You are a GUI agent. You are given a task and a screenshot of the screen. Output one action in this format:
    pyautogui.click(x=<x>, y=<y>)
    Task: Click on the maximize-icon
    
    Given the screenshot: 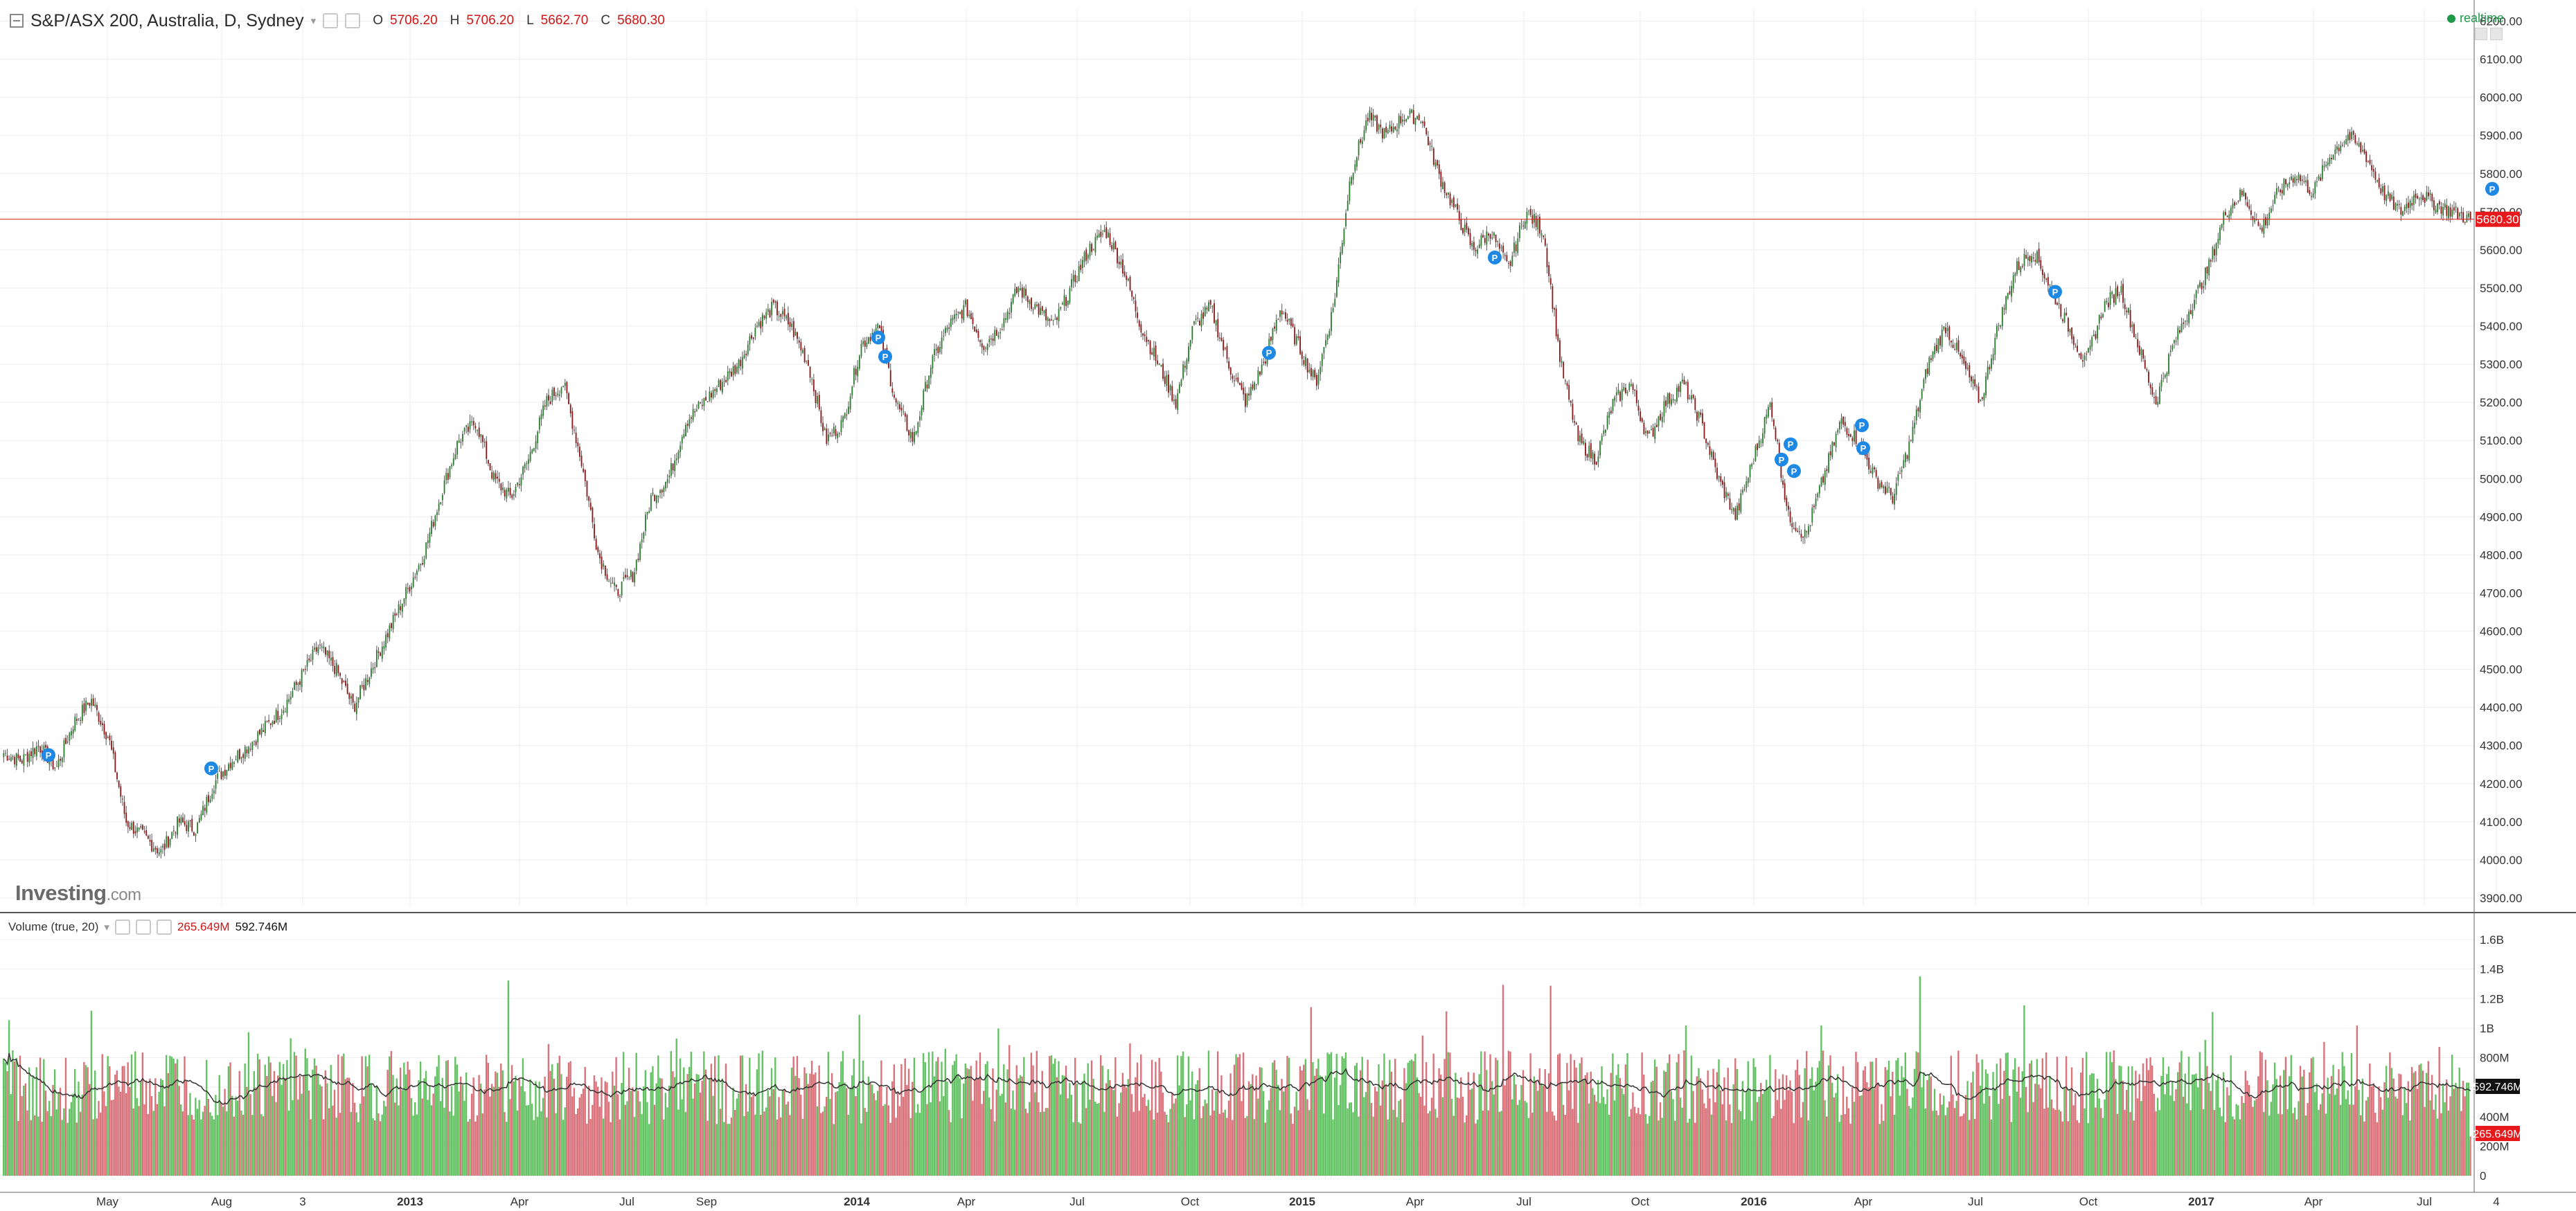 What is the action you would take?
    pyautogui.click(x=2481, y=34)
    